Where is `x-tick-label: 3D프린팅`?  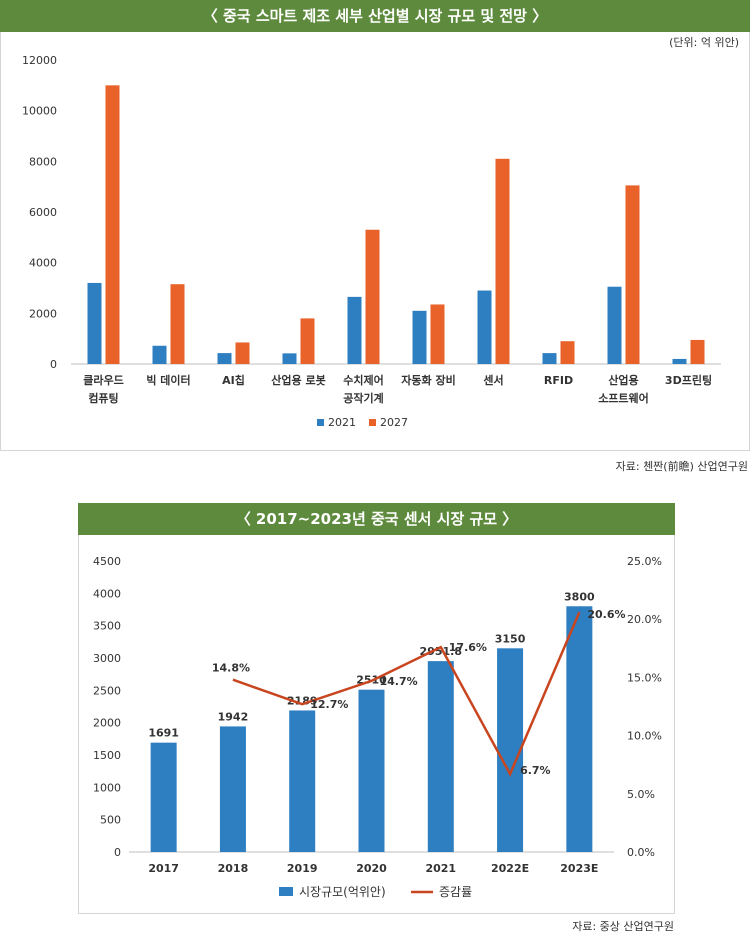 x-tick-label: 3D프린팅 is located at coordinates (688, 380).